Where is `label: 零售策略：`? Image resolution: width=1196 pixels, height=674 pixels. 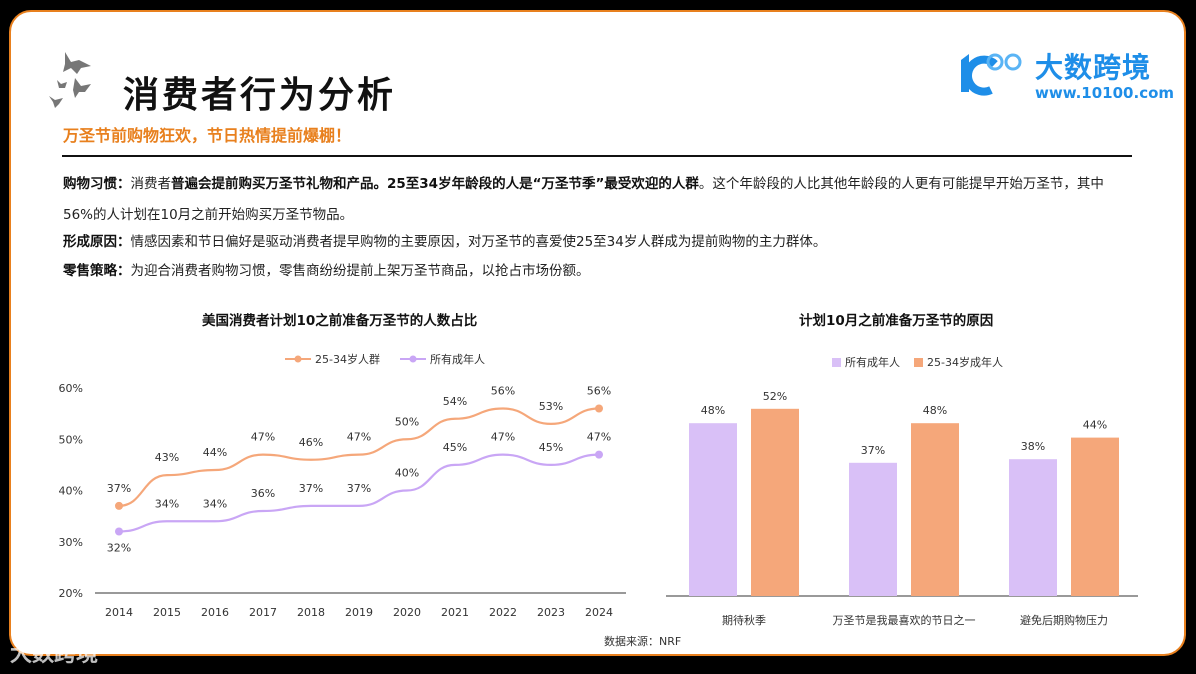 label: 零售策略： is located at coordinates (97, 271).